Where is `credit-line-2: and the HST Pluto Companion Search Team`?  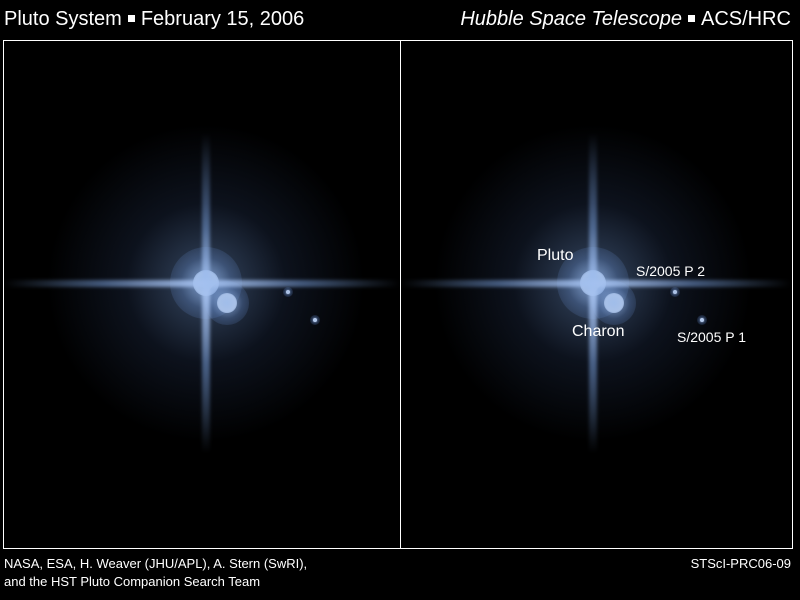
credit-line-2: and the HST Pluto Companion Search Team is located at coordinates (132, 581).